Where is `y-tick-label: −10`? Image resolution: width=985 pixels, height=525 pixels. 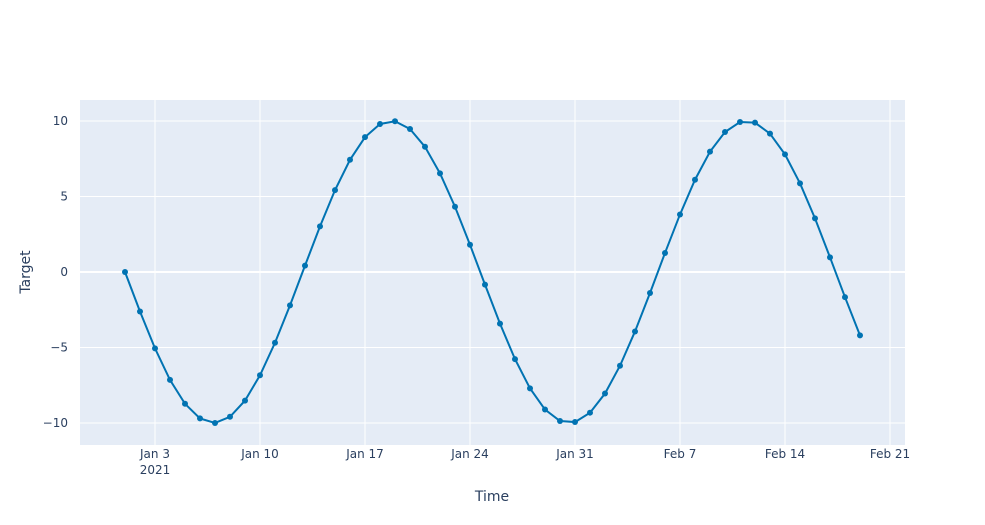
y-tick-label: −10 is located at coordinates (55, 423).